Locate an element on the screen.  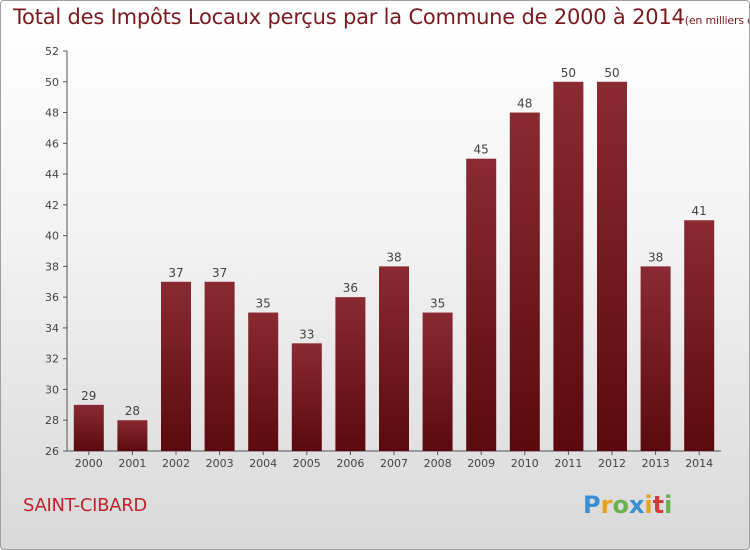
y-tick-label: 36 is located at coordinates (52, 297).